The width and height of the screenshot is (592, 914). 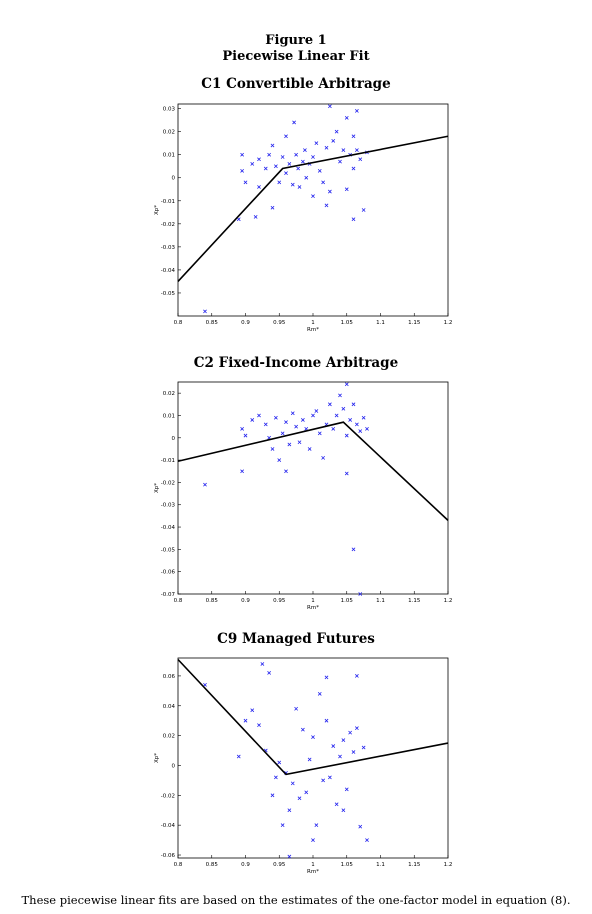 I want to click on chart2-xtick-label: 0.85, so click(x=212, y=601).